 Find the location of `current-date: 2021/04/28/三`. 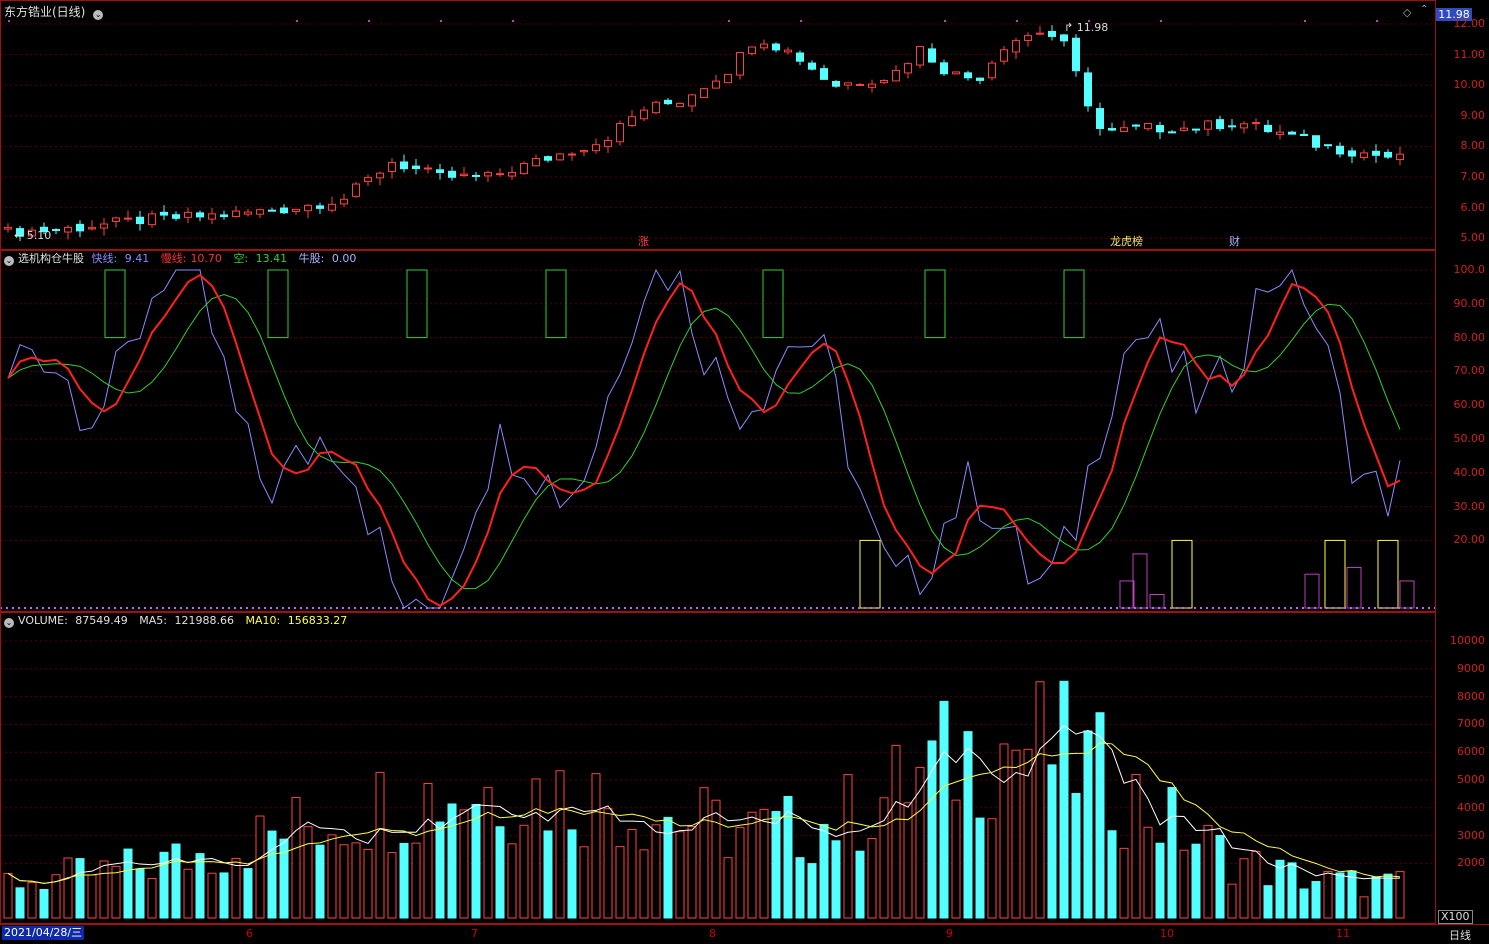

current-date: 2021/04/28/三 is located at coordinates (43, 933).